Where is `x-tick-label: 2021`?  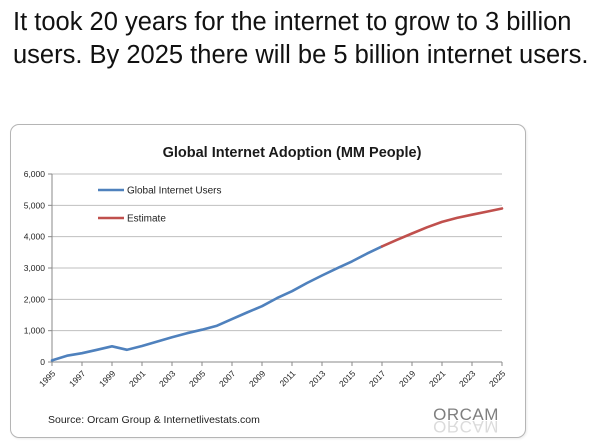
x-tick-label: 2021 is located at coordinates (437, 378).